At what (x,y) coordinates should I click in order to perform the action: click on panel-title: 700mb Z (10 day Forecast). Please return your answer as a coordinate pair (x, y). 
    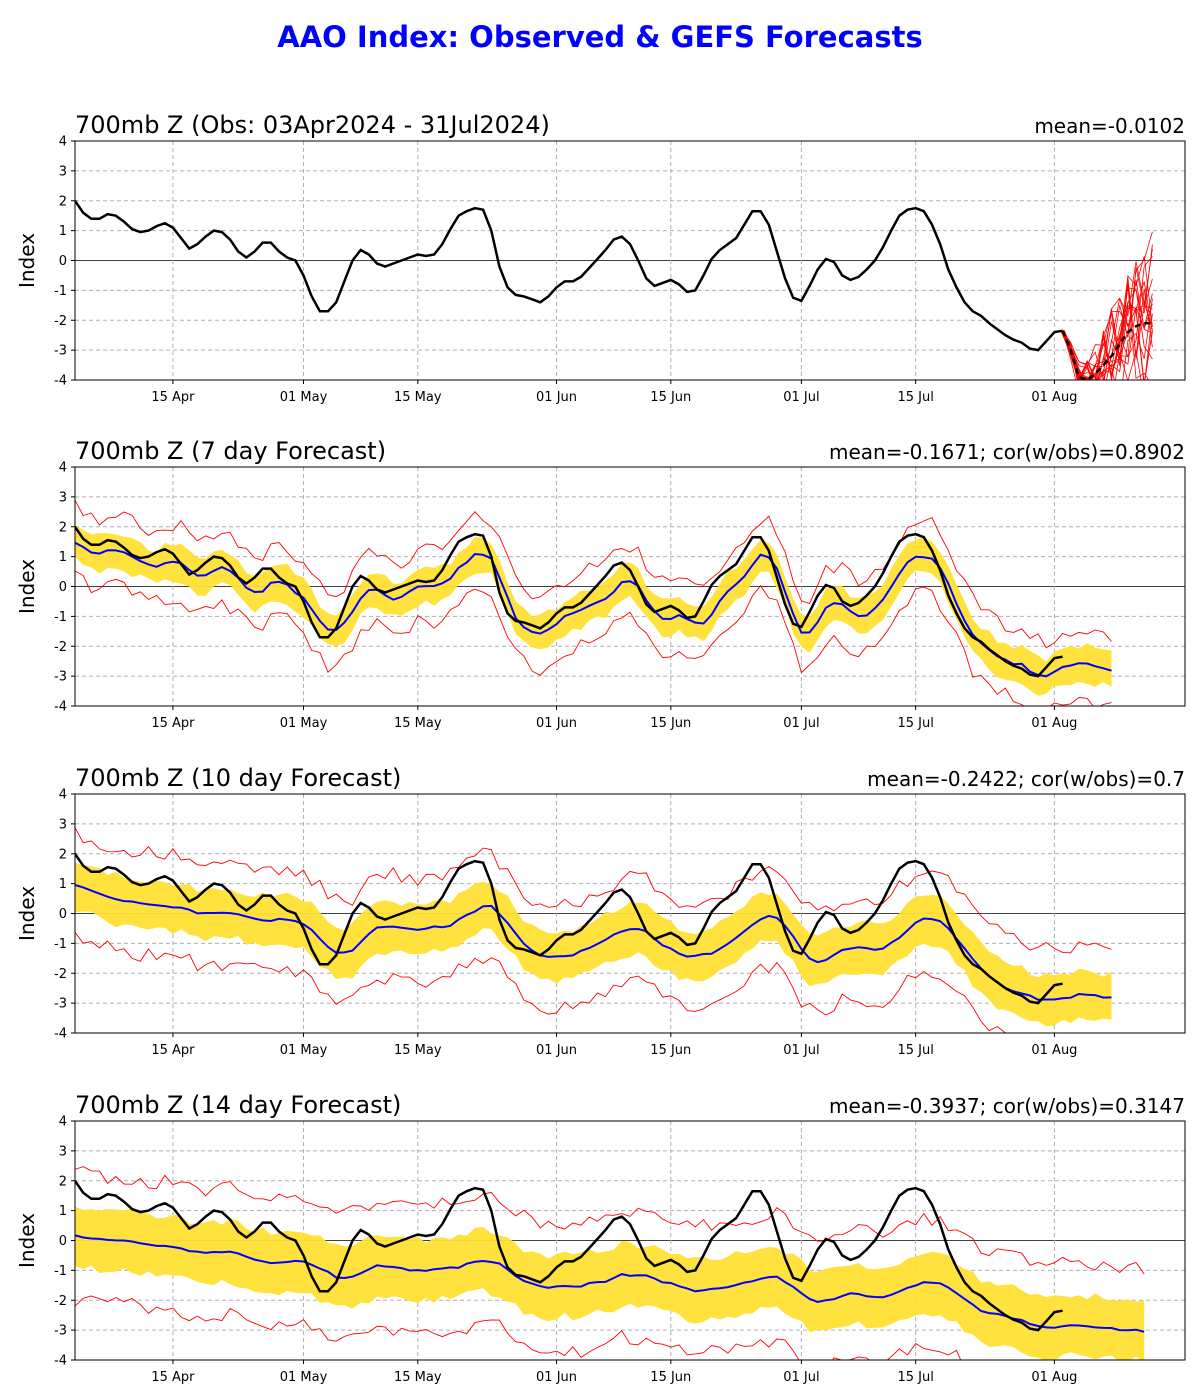
    Looking at the image, I should click on (238, 778).